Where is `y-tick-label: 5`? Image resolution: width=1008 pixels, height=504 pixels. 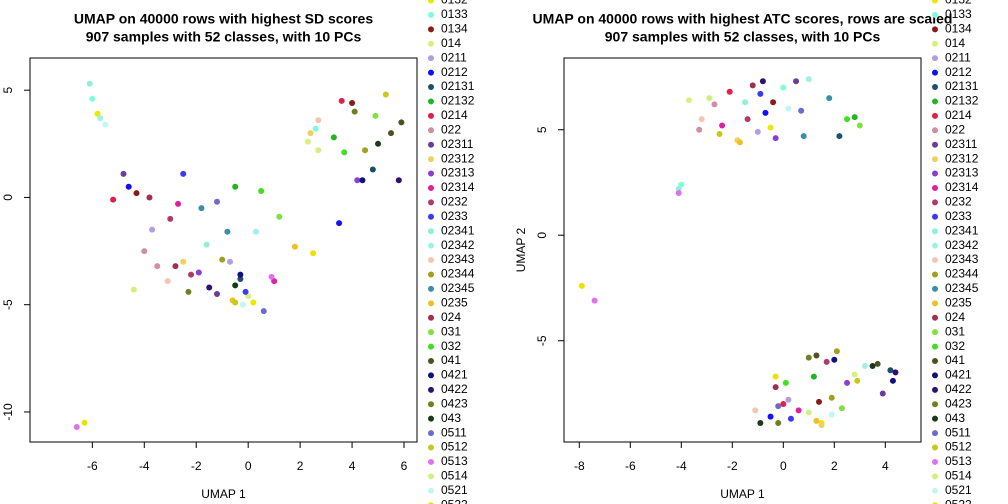 y-tick-label: 5 is located at coordinates (542, 129).